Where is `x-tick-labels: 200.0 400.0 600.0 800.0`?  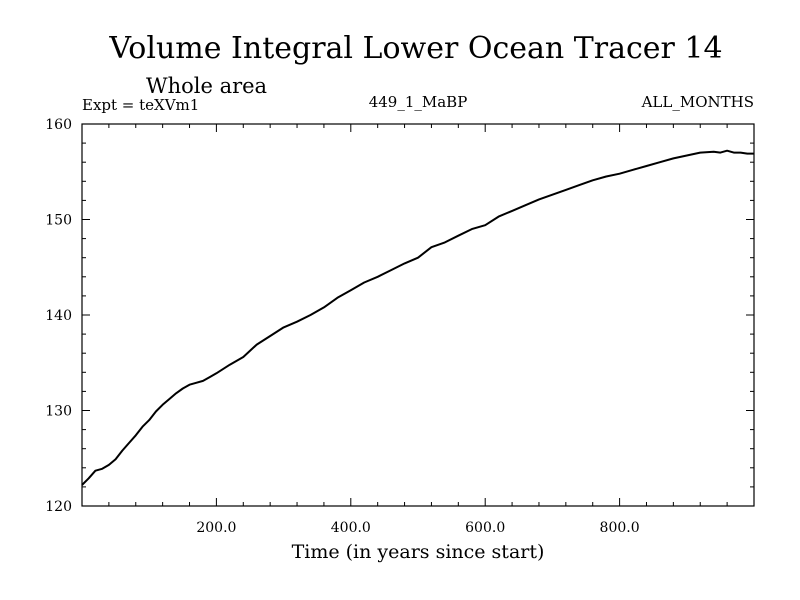 x-tick-labels: 200.0 400.0 600.0 800.0 is located at coordinates (417, 528).